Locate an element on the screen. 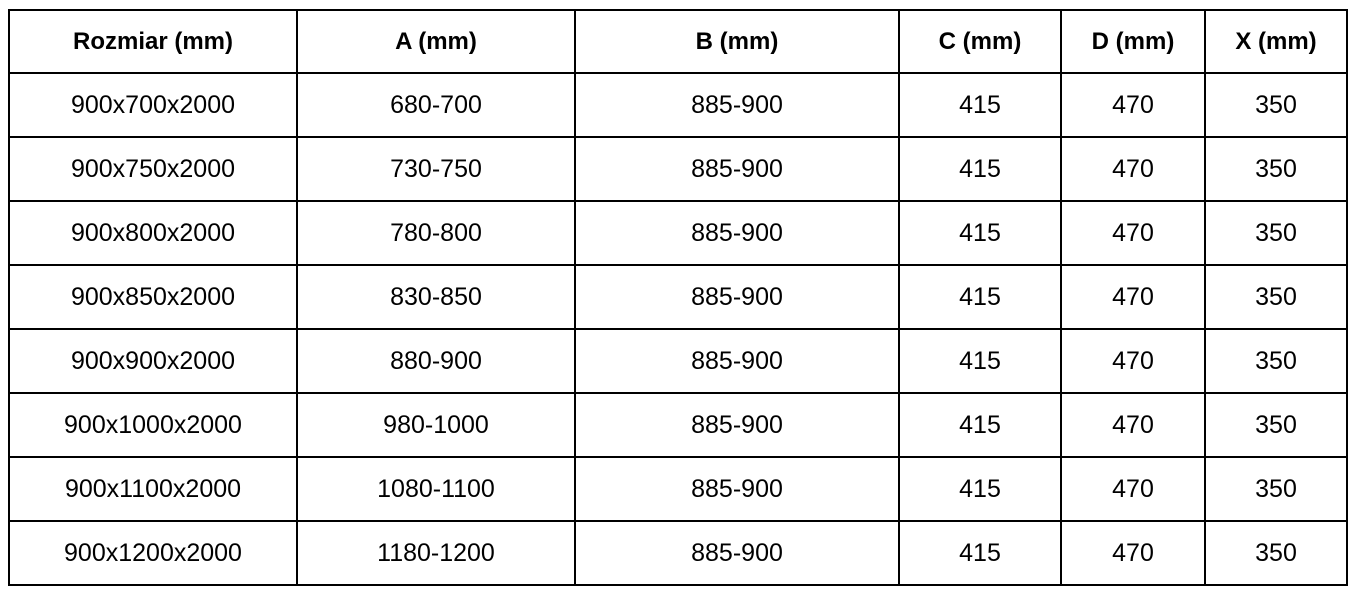 This screenshot has width=1355, height=593. cell-a: 780-800 is located at coordinates (436, 233).